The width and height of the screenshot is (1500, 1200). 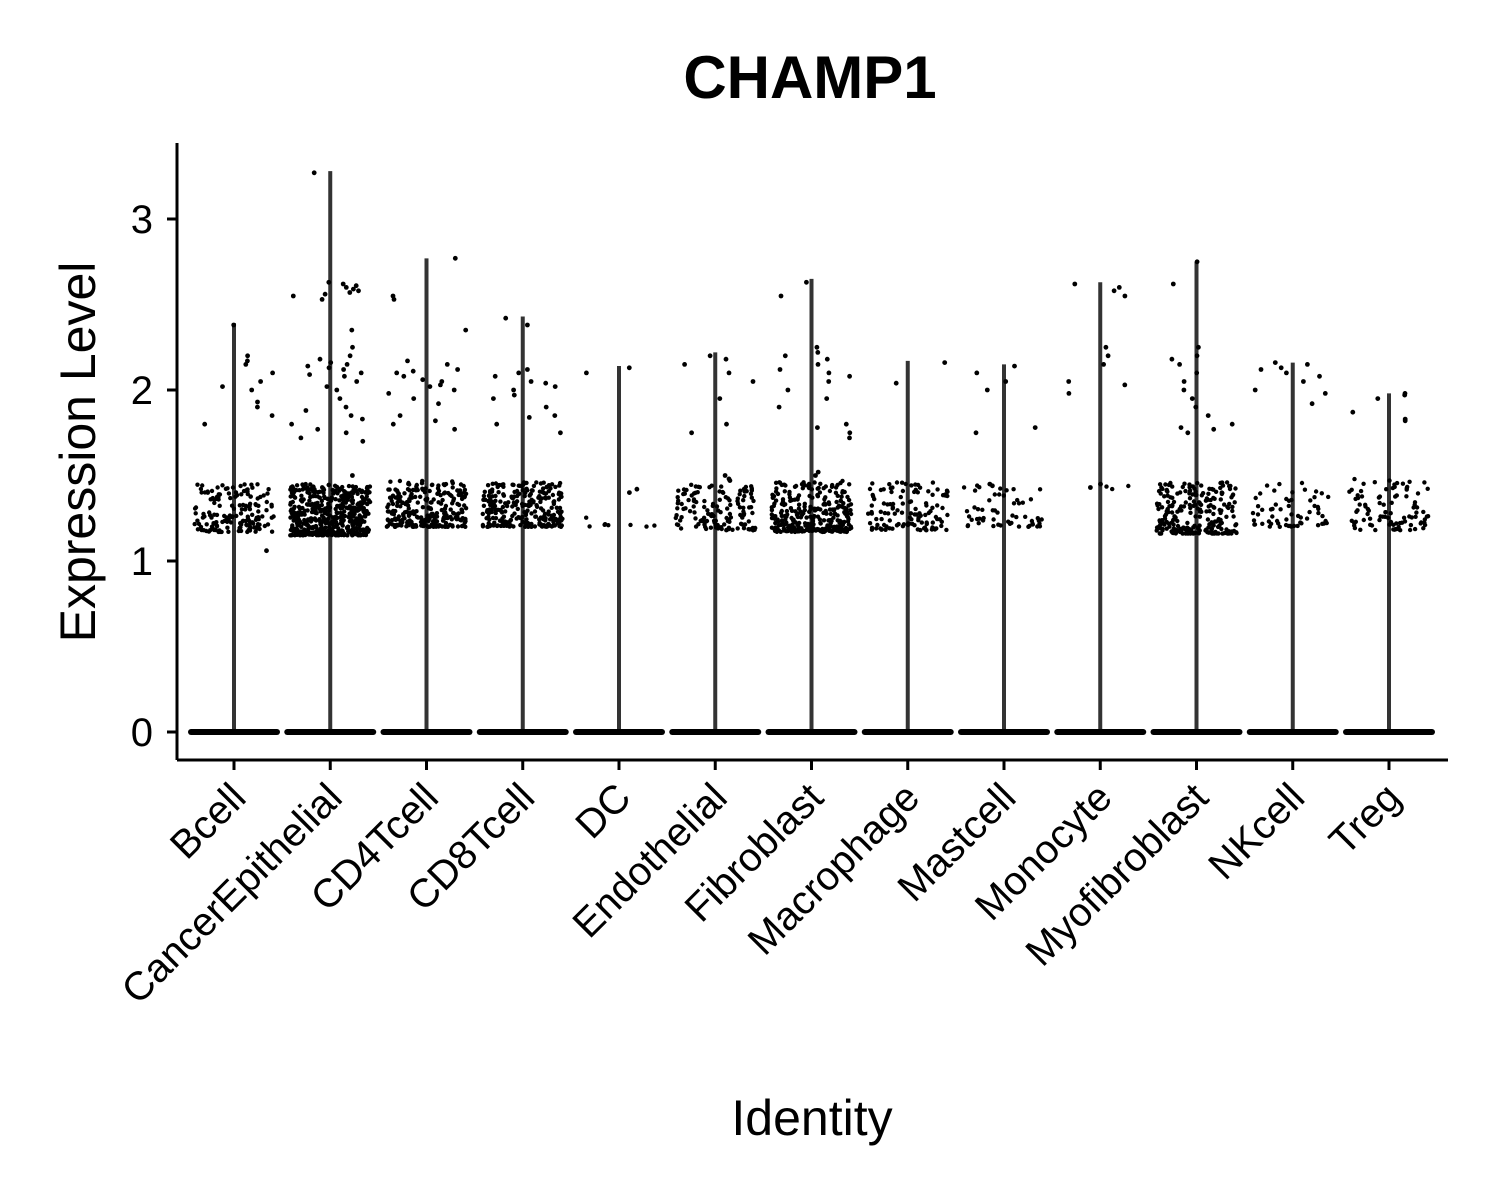 What do you see at coordinates (142, 733) in the screenshot?
I see `y-tick-label: 0` at bounding box center [142, 733].